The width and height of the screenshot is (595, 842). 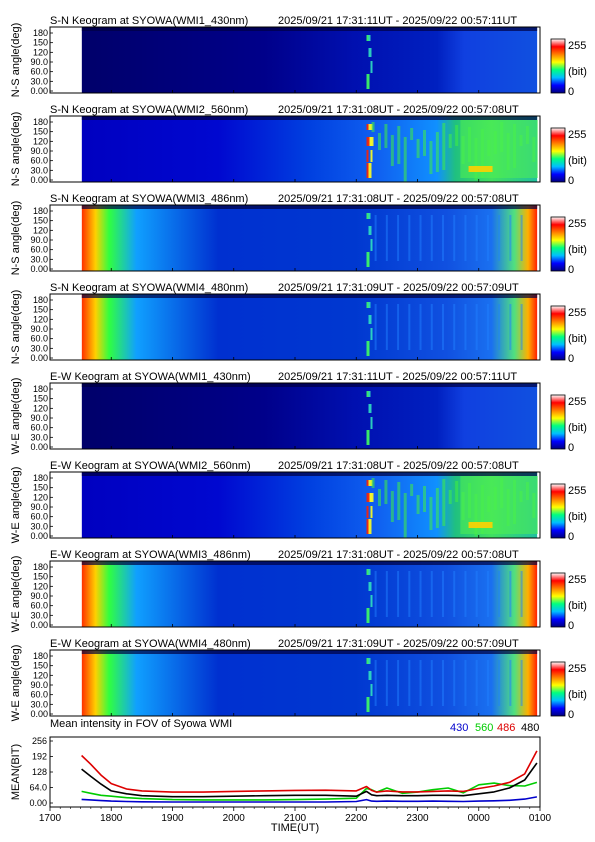 What do you see at coordinates (295, 828) in the screenshot?
I see `time-axis-title: TIME(UT)` at bounding box center [295, 828].